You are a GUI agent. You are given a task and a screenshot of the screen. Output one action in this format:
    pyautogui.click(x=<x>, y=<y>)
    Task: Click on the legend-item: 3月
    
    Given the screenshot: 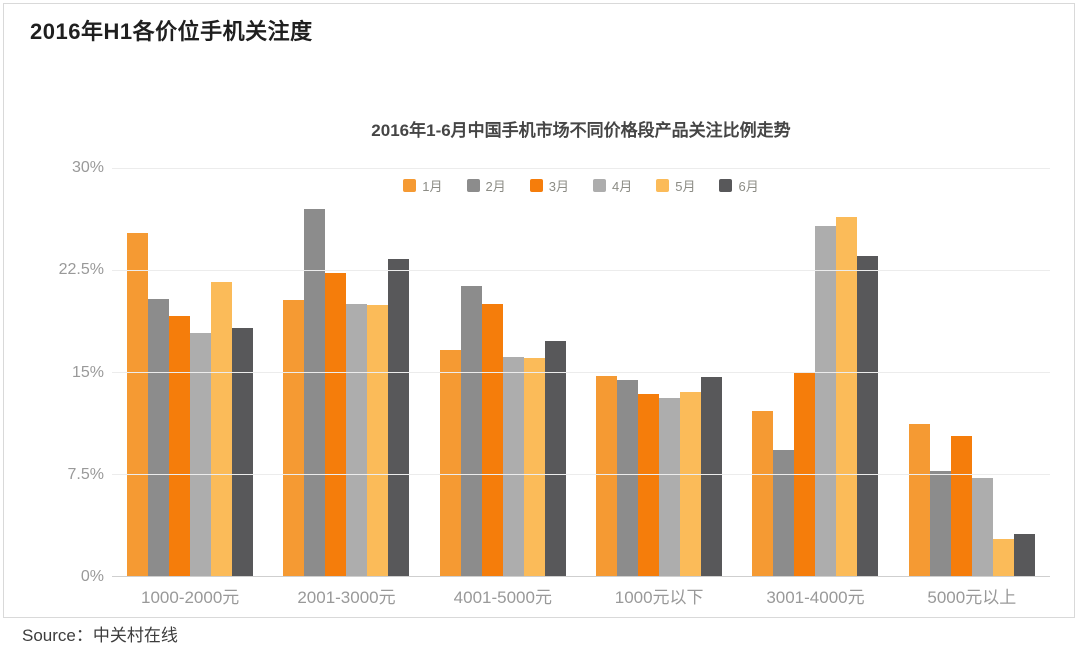 What is the action you would take?
    pyautogui.click(x=549, y=185)
    